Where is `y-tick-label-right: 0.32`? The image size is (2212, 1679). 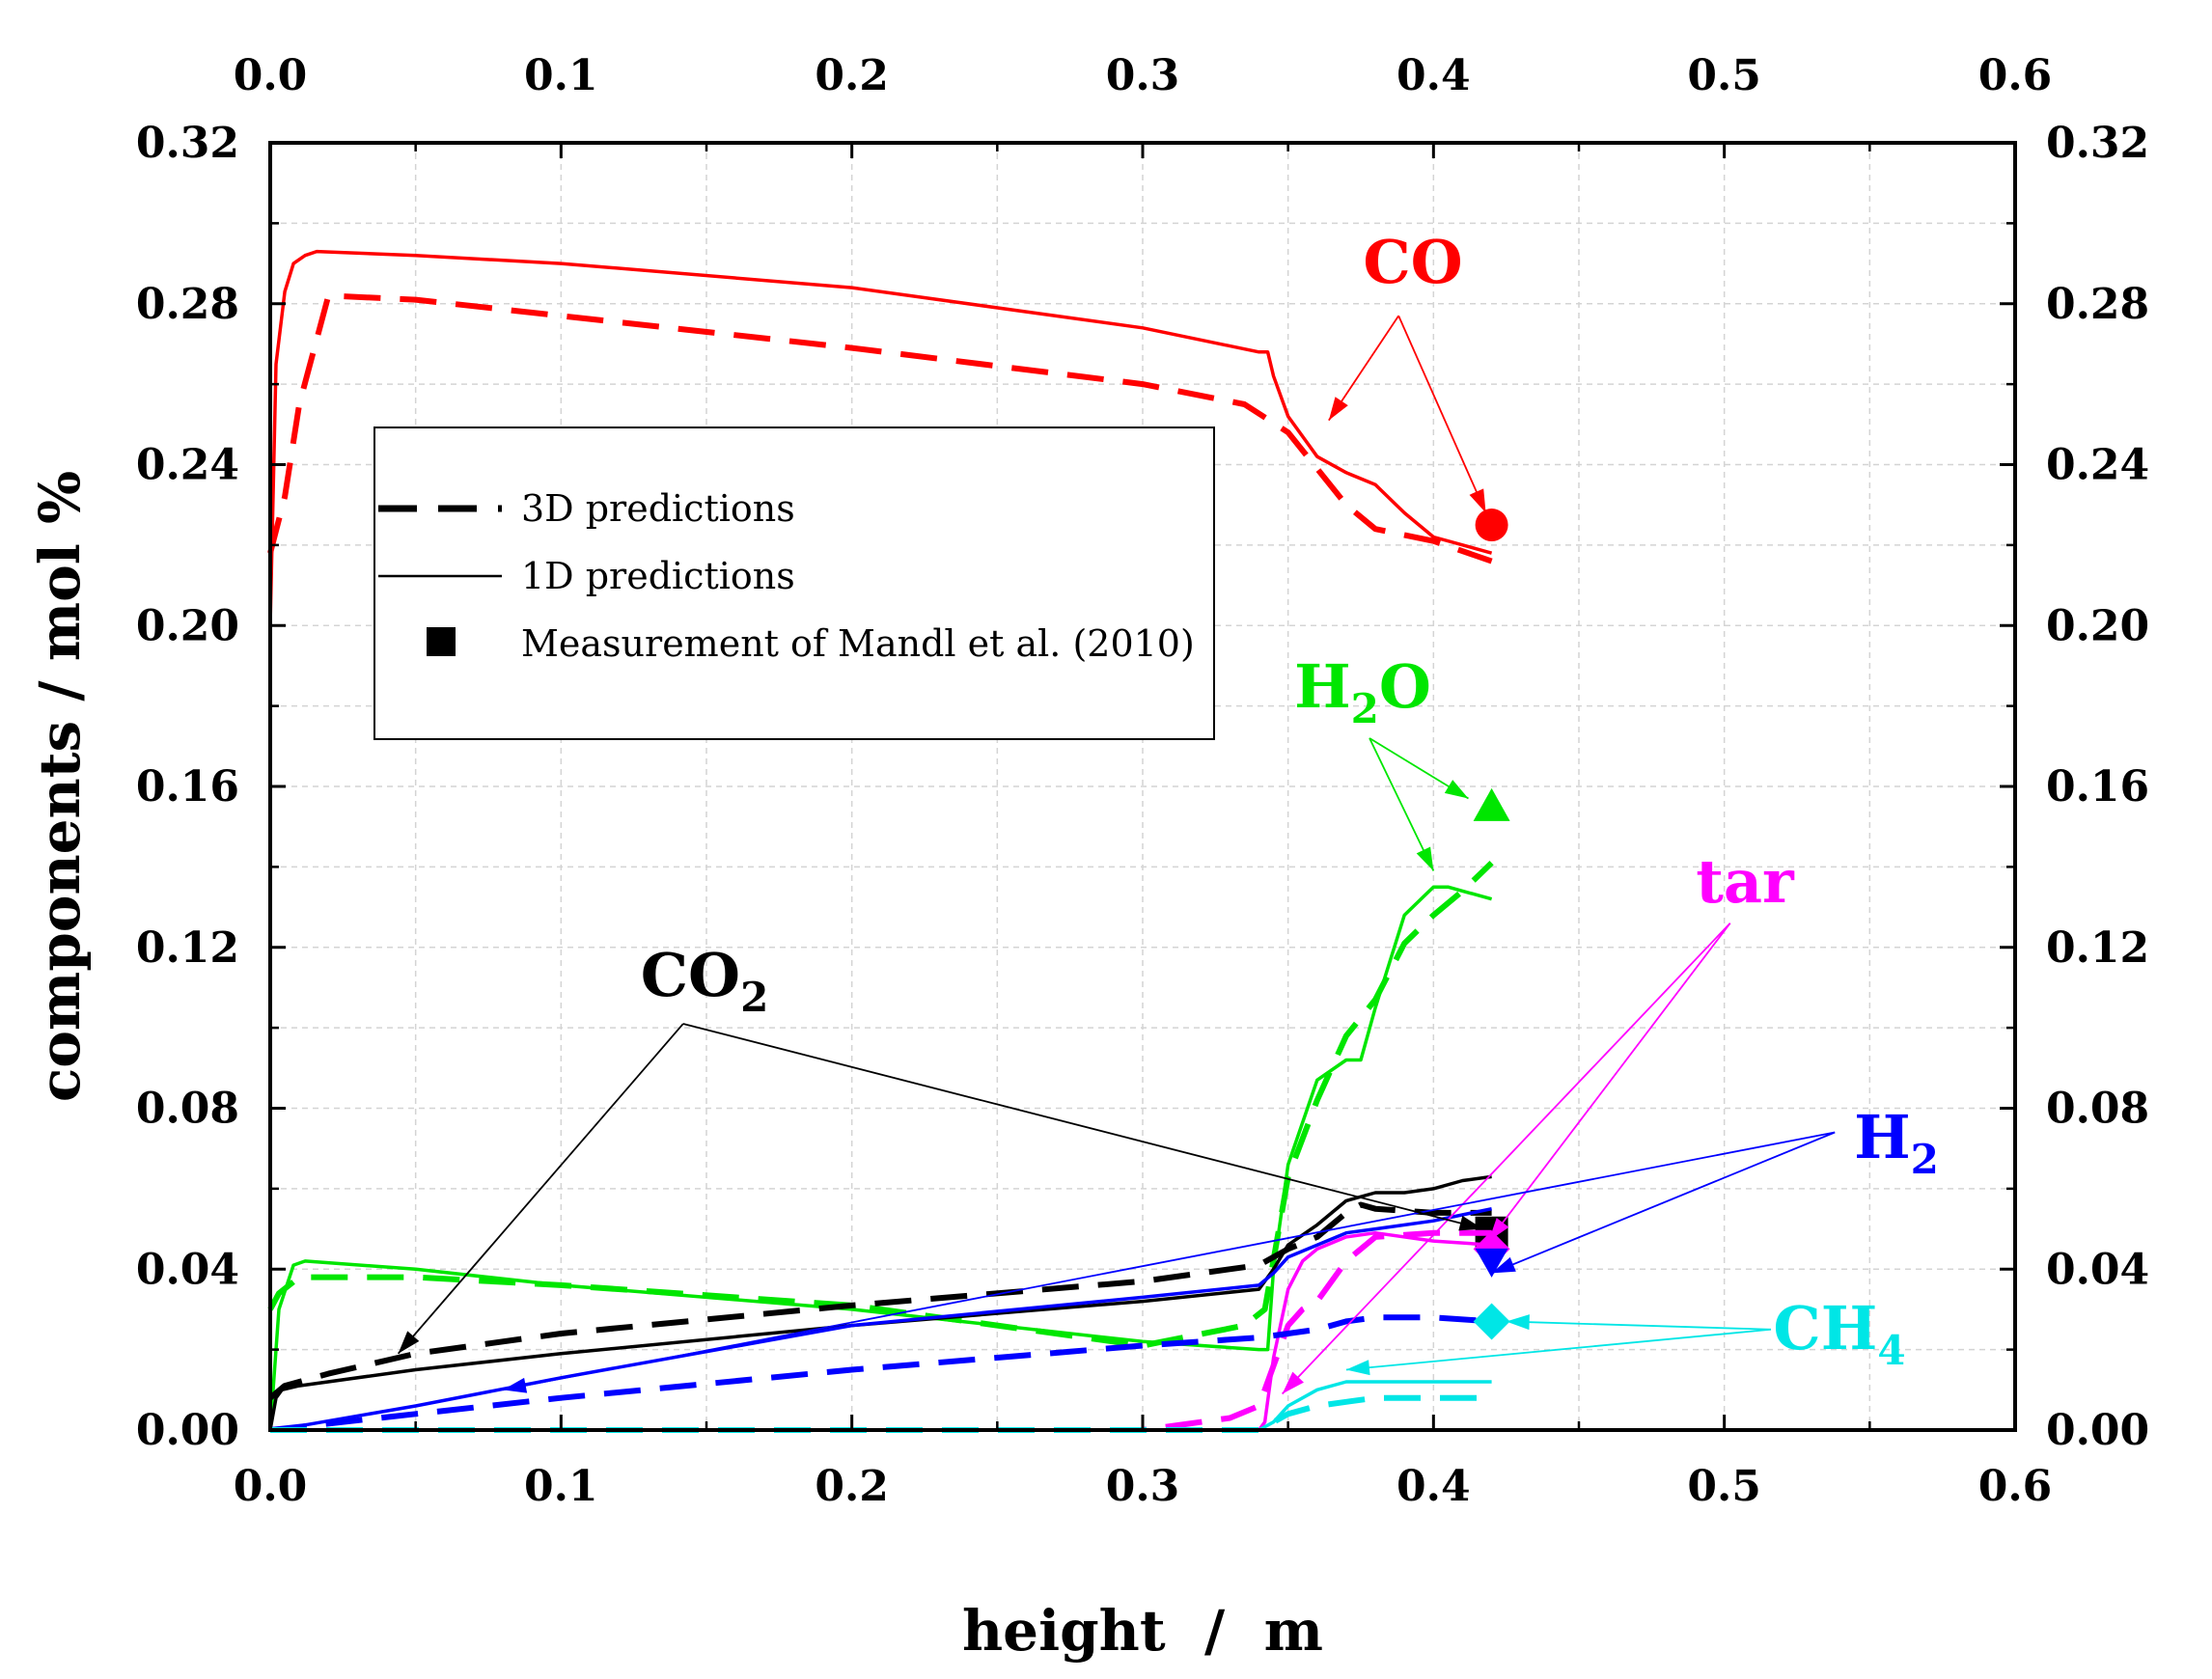 y-tick-label-right: 0.32 is located at coordinates (2097, 143).